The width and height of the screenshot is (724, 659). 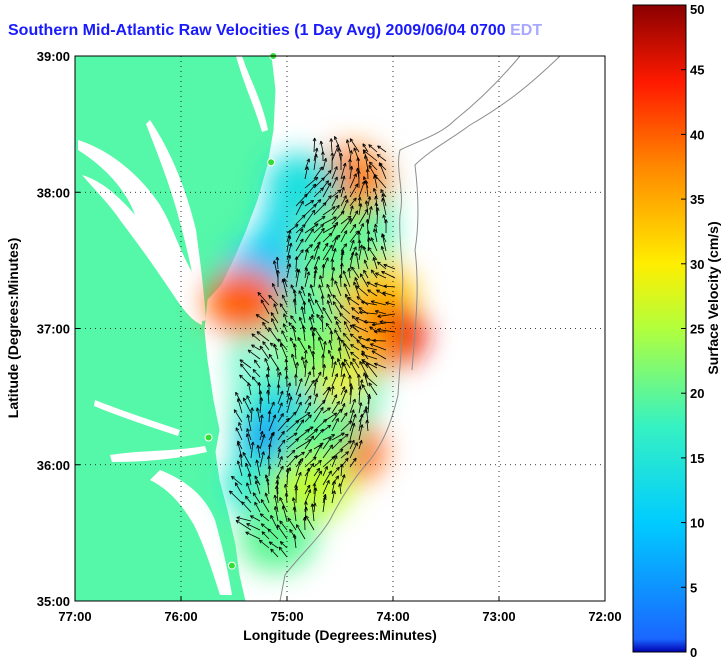 What do you see at coordinates (252, 94) in the screenshot?
I see `delaware-bay` at bounding box center [252, 94].